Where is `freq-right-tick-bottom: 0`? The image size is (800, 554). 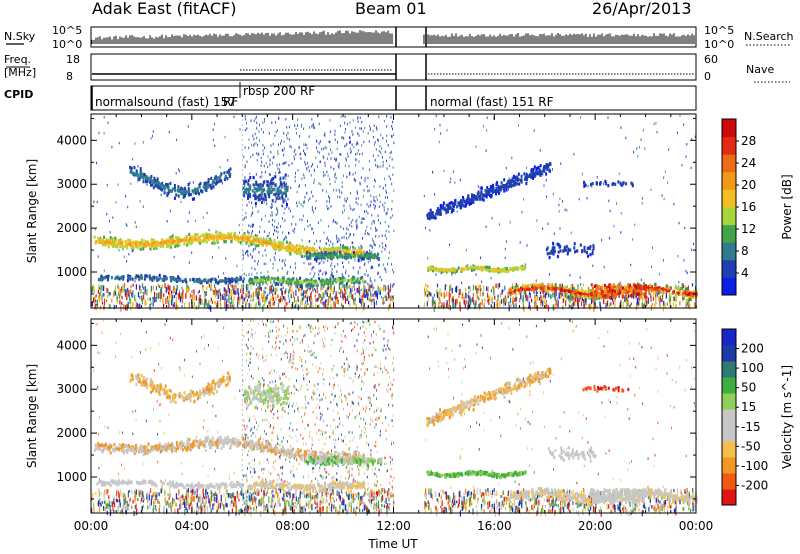 freq-right-tick-bottom: 0 is located at coordinates (707, 76).